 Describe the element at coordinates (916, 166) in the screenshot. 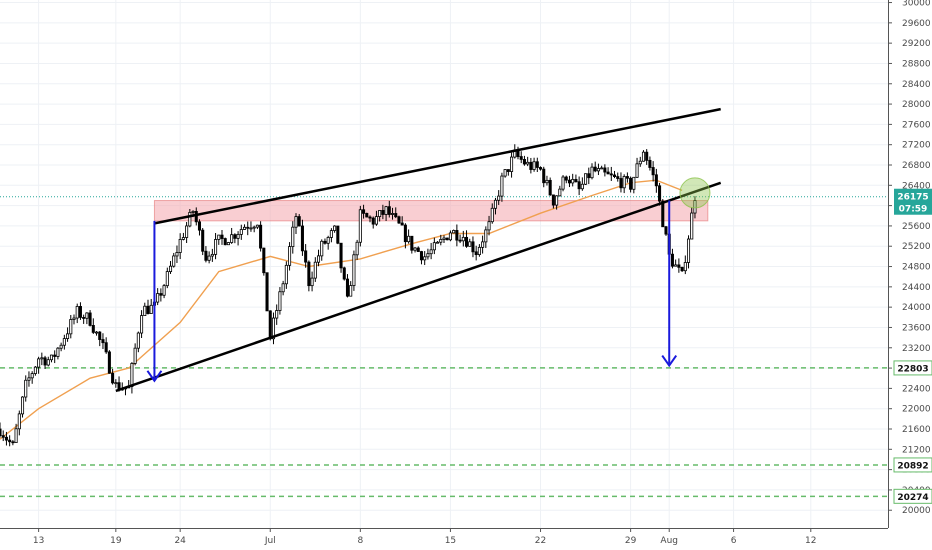

I see `price-tick-label: 26800` at that location.